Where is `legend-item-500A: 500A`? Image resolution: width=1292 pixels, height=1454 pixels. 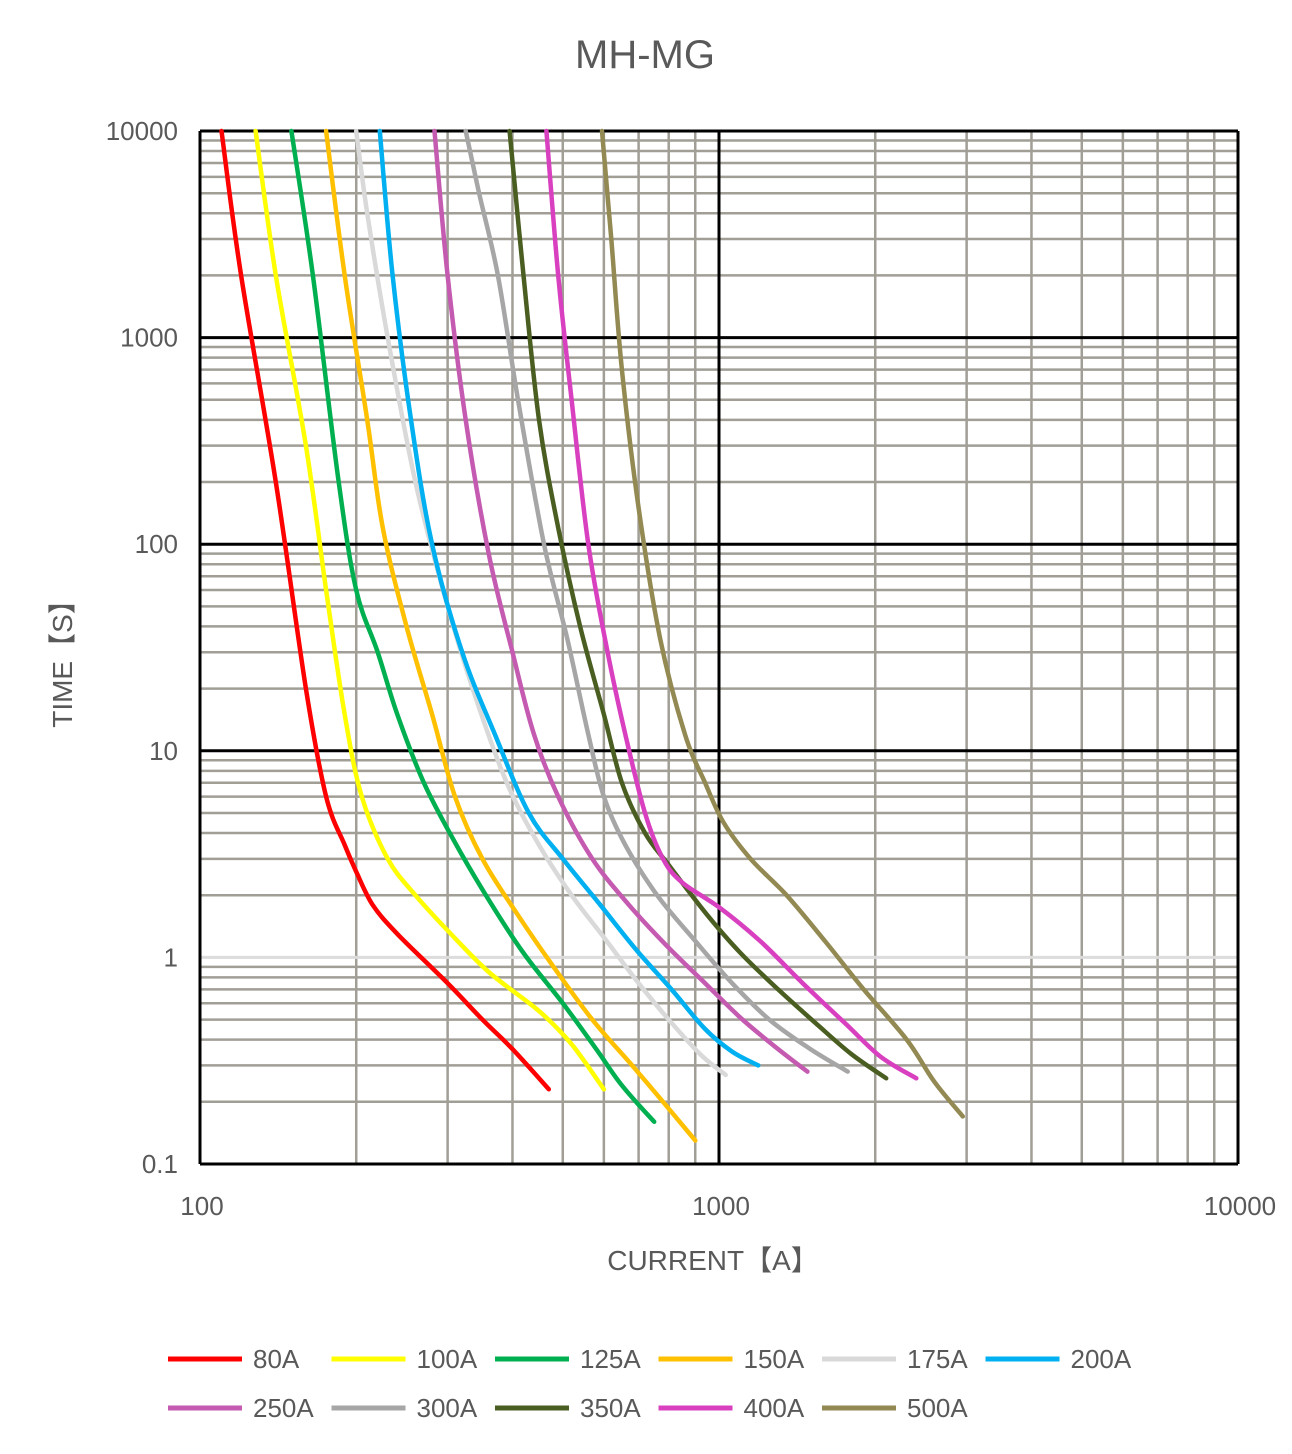
legend-item-500A: 500A is located at coordinates (895, 1408).